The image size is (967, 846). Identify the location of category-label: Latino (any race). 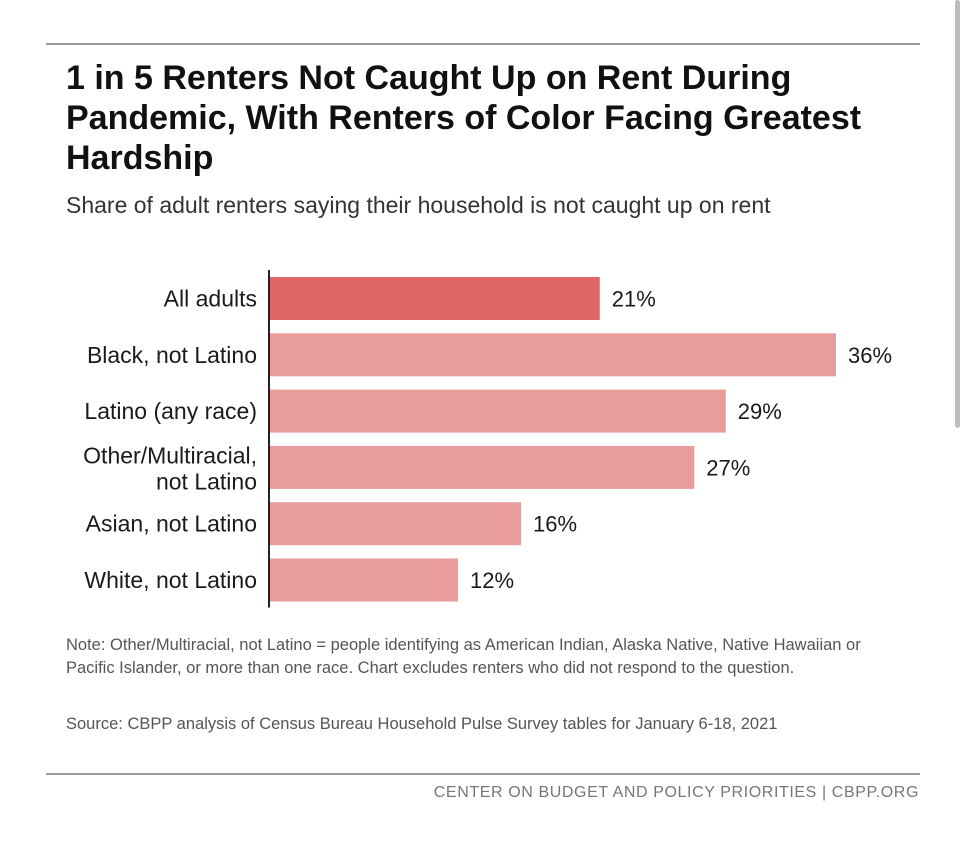
(170, 411).